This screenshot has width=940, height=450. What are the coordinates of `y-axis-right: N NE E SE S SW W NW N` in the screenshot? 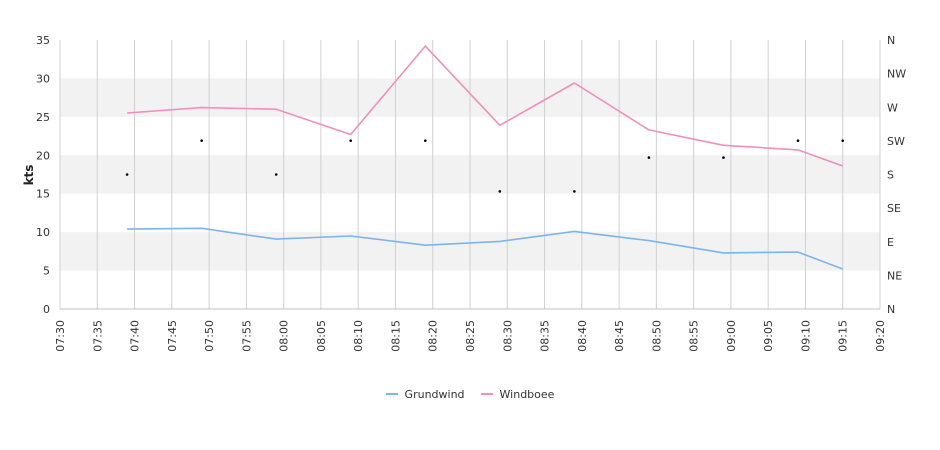 It's located at (896, 175).